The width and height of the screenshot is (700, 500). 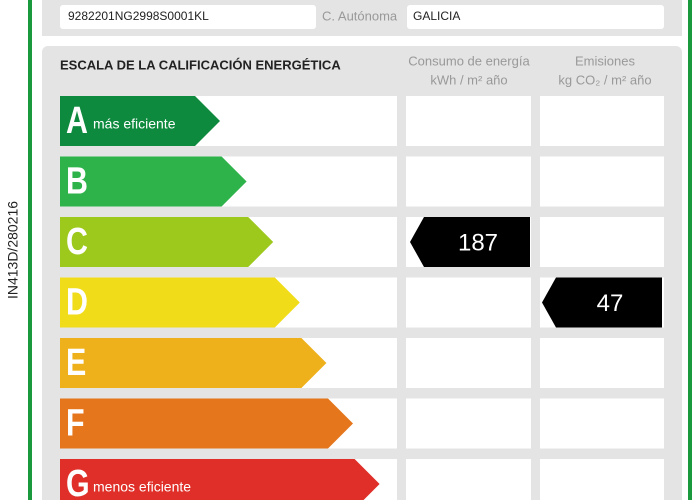 I want to click on rating-letter: B, so click(x=77, y=181).